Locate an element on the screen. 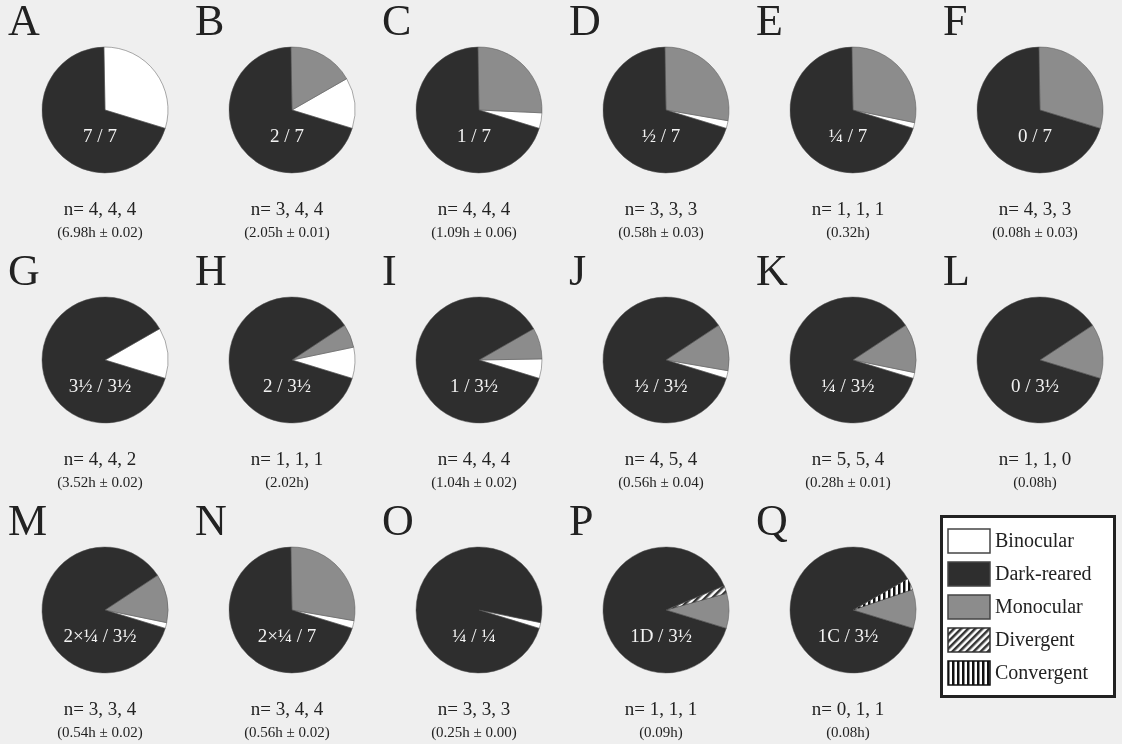 The image size is (1122, 744). text: (0.09h) is located at coordinates (661, 732).